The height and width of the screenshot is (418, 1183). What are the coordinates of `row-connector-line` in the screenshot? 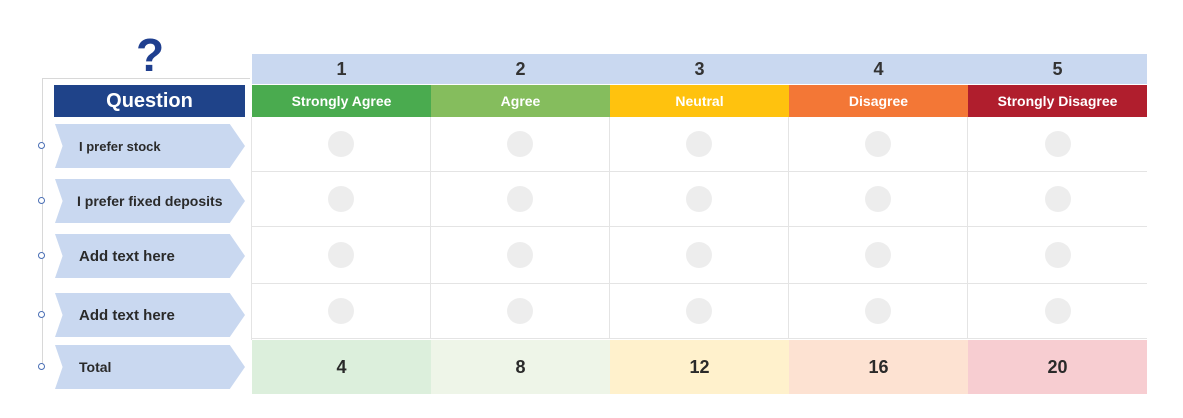 It's located at (42, 223).